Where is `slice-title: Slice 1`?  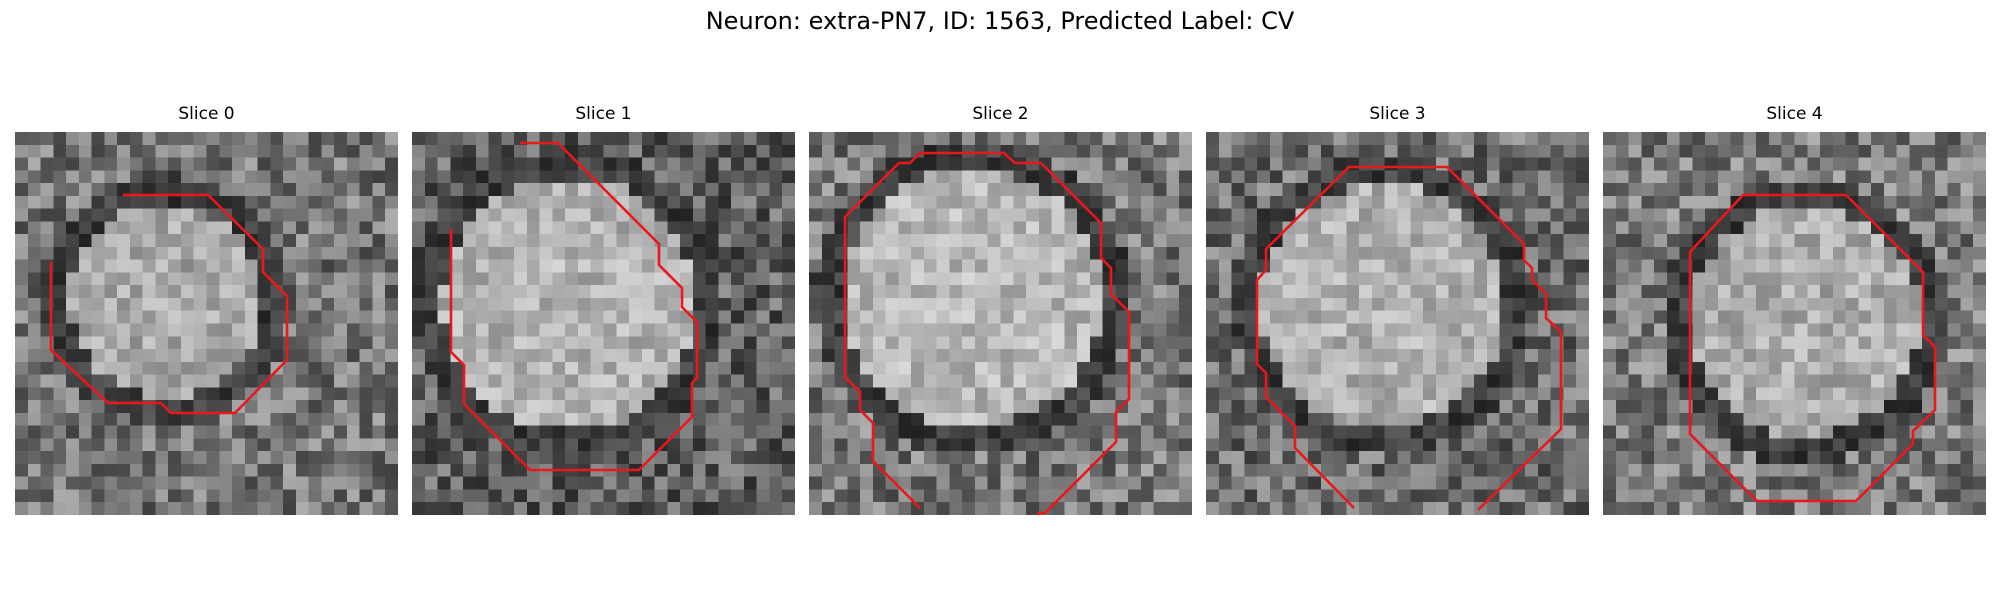 slice-title: Slice 1 is located at coordinates (603, 114).